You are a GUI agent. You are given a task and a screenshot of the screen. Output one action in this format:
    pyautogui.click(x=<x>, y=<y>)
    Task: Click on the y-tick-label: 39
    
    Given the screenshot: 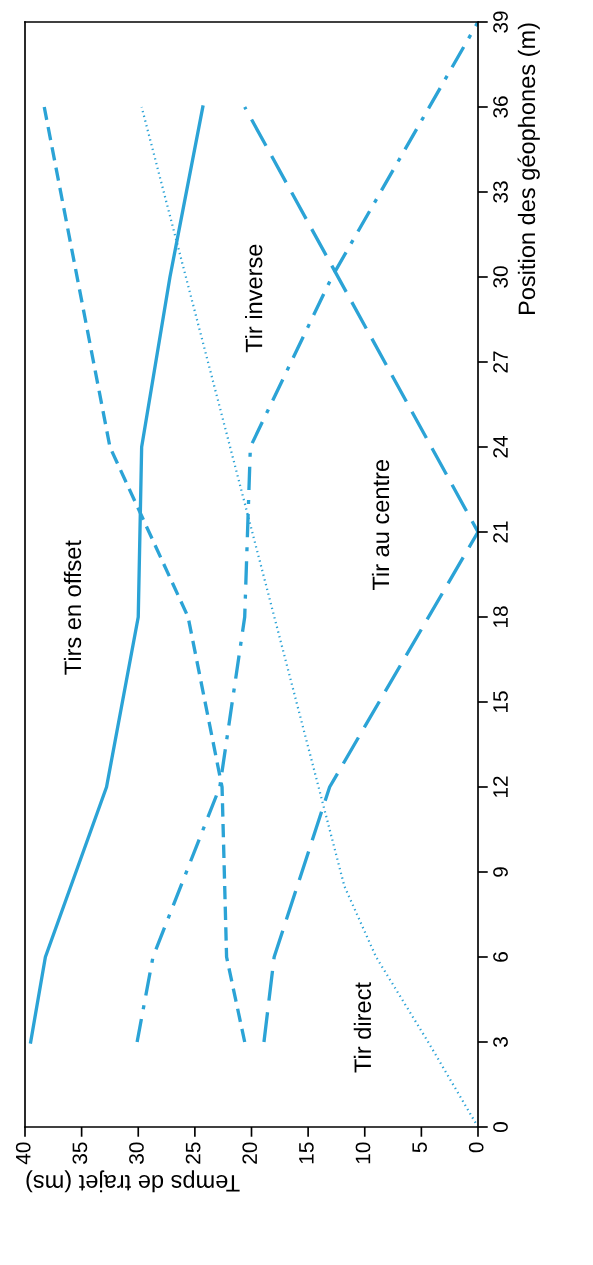 What is the action you would take?
    pyautogui.click(x=500, y=22)
    